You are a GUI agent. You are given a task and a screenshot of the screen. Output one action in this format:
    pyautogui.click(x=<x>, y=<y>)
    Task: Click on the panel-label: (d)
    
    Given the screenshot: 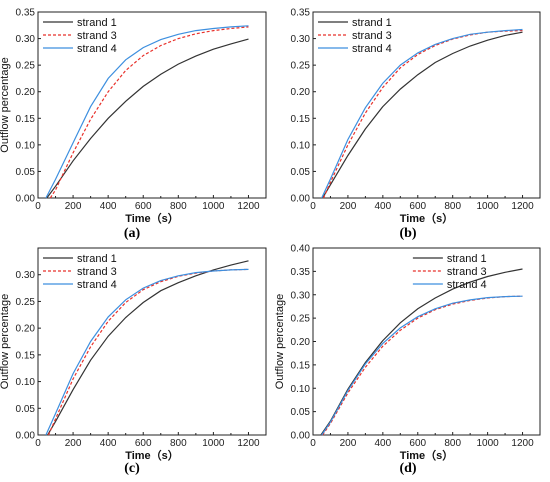 What is the action you would take?
    pyautogui.click(x=407, y=468)
    